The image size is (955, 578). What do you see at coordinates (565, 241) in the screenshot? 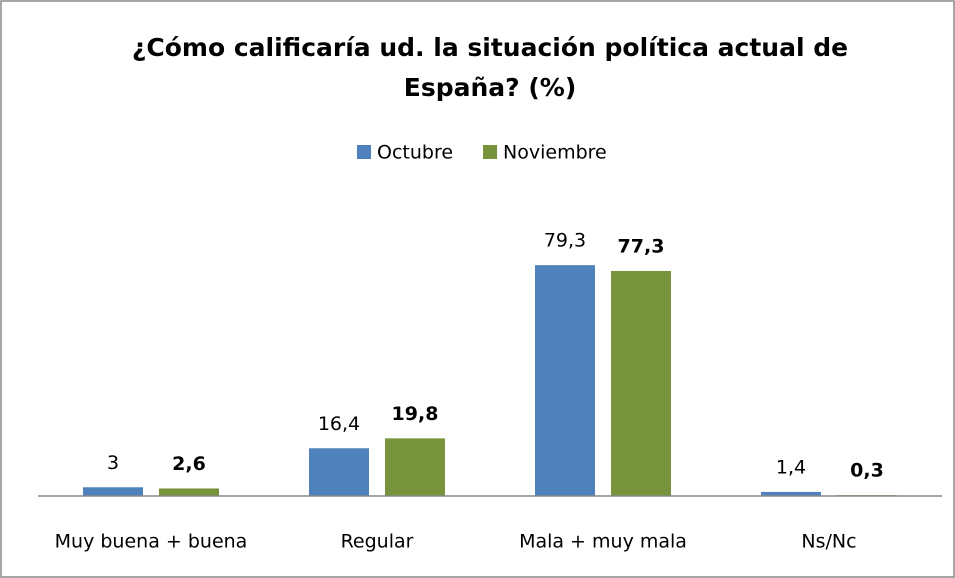
I see `data-label: 79,3` at bounding box center [565, 241].